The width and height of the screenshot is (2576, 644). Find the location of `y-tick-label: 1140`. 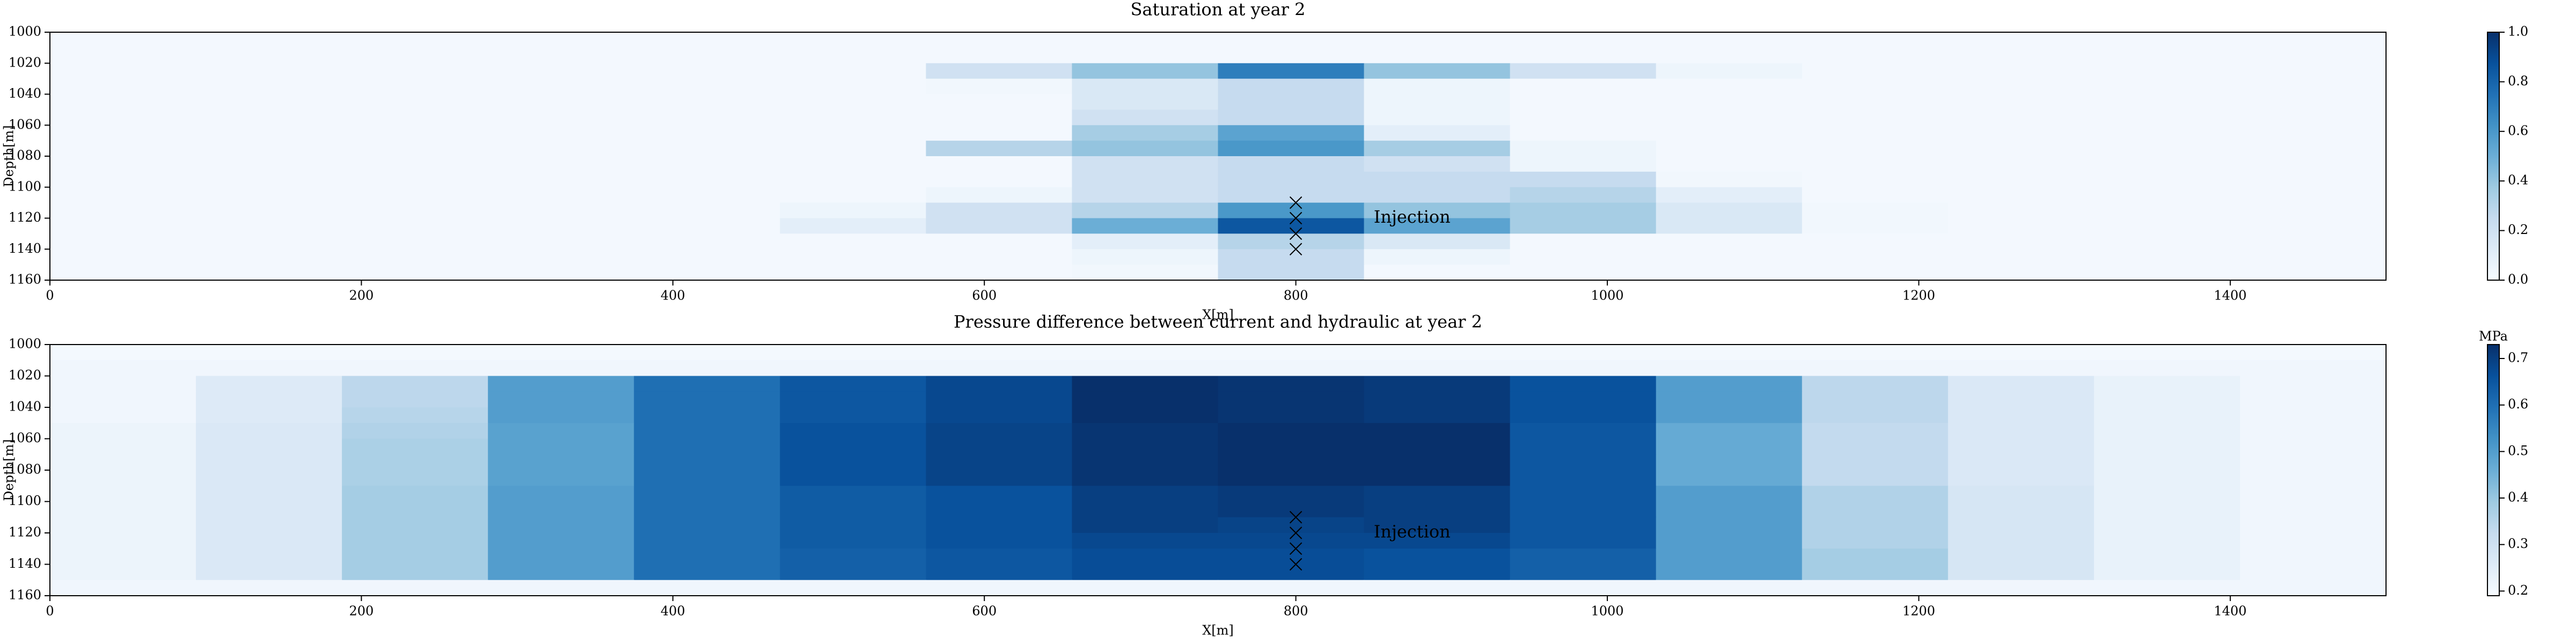

y-tick-label: 1140 is located at coordinates (25, 563).